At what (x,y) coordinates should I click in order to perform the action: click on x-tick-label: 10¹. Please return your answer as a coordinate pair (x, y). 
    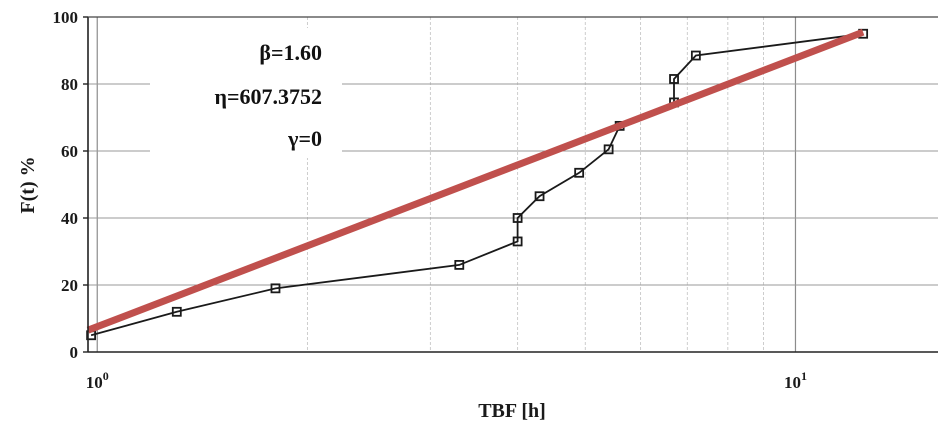
    Looking at the image, I should click on (795, 380).